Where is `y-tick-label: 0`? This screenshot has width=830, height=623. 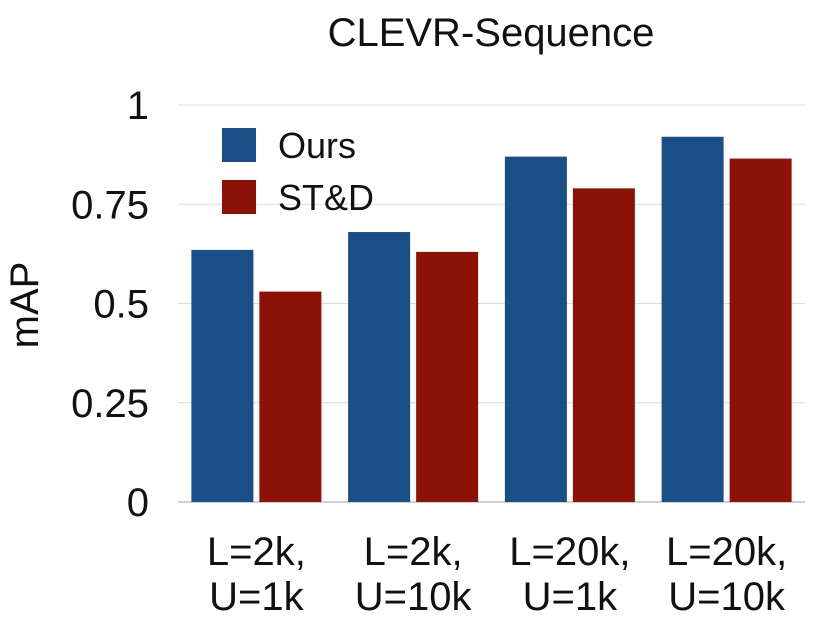
y-tick-label: 0 is located at coordinates (138, 503).